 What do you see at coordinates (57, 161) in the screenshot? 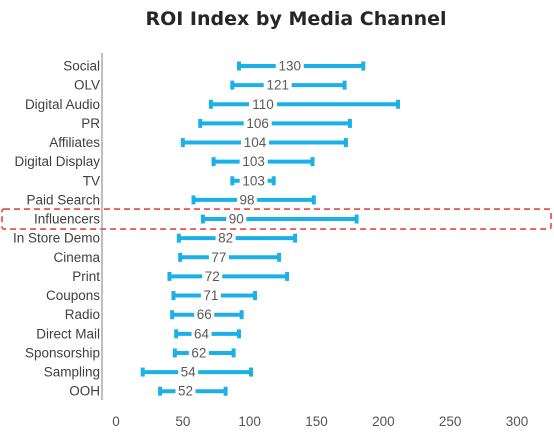
I see `category-label-digital-display: Digital Display` at bounding box center [57, 161].